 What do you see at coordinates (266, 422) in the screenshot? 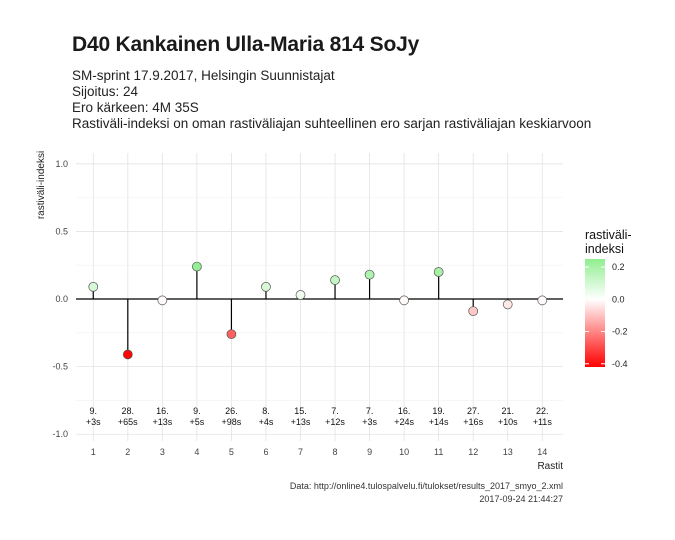
I see `point-label-time-6: +4s` at bounding box center [266, 422].